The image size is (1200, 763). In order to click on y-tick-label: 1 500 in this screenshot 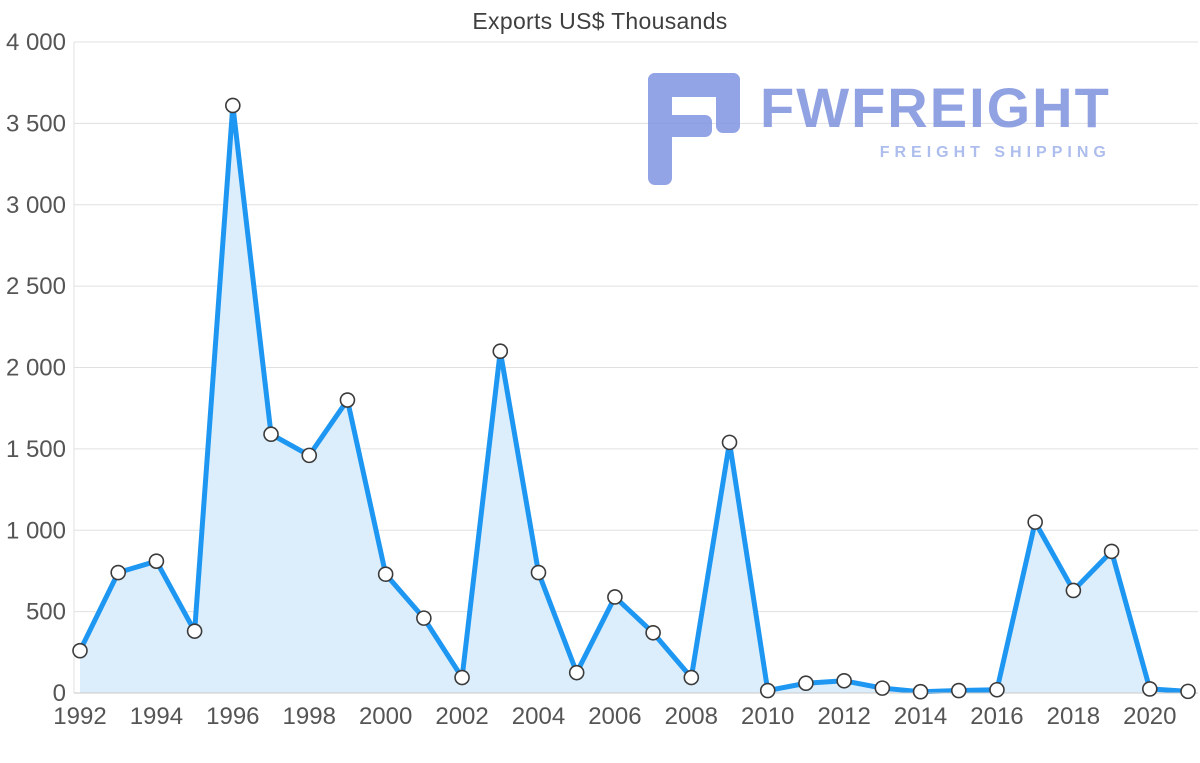, I will do `click(36, 449)`.